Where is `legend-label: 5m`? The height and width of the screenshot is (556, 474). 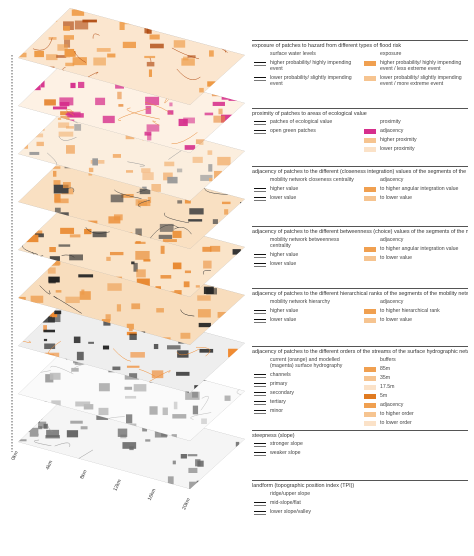 legend-label: 5m is located at coordinates (384, 395).